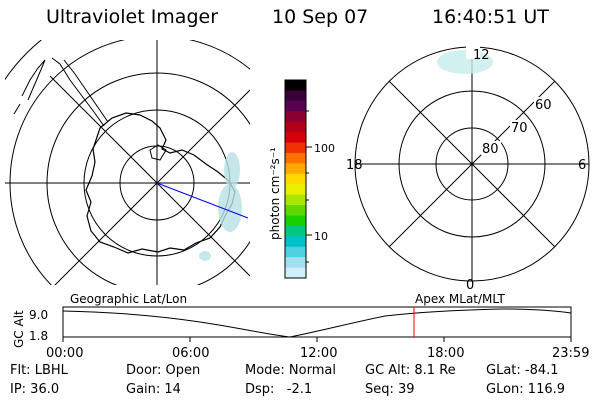 Image resolution: width=600 pixels, height=400 pixels. Describe the element at coordinates (490, 149) in the screenshot. I see `mlat-label: 80` at that location.